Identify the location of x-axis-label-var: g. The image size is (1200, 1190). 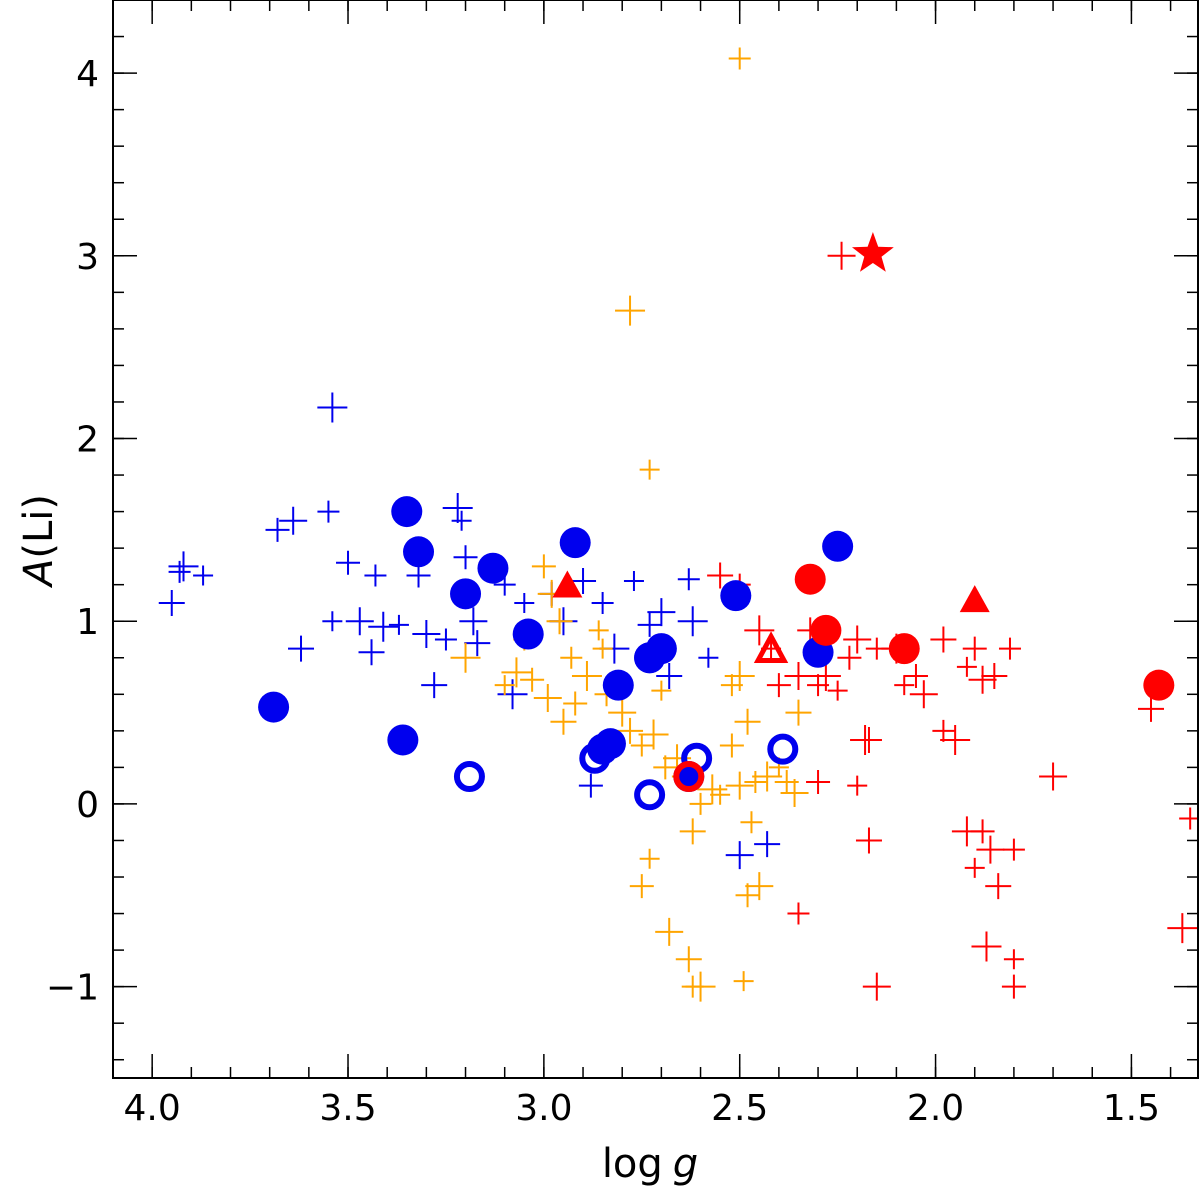
(685, 1164).